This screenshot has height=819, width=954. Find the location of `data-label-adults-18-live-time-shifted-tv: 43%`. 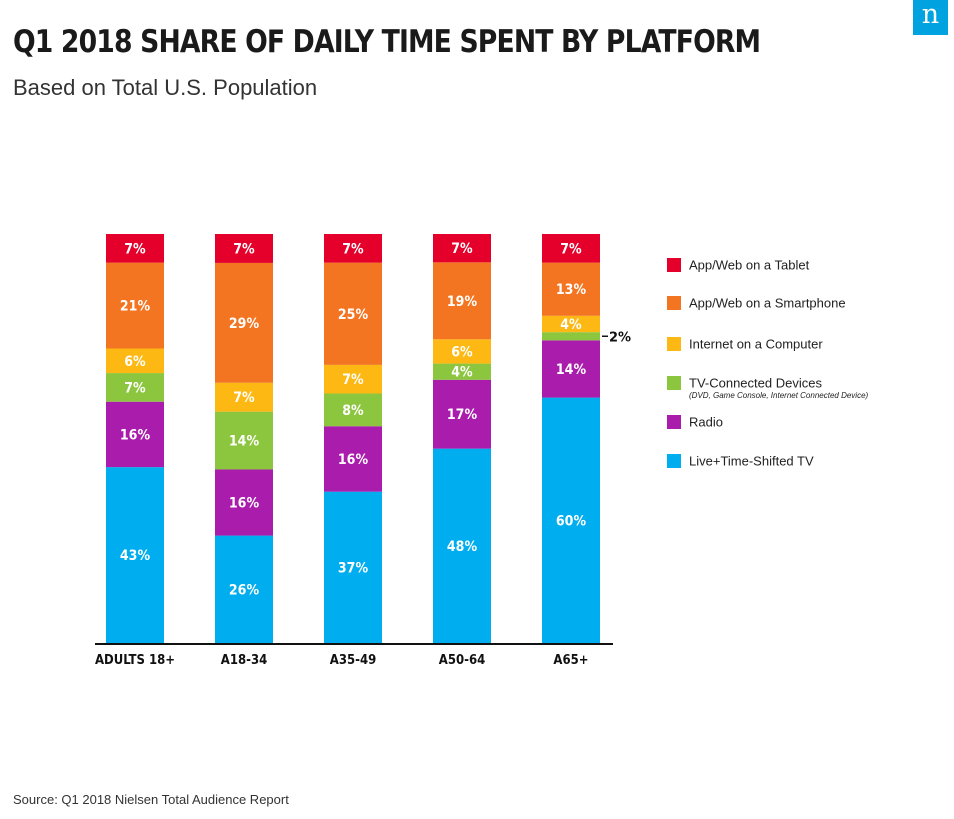

data-label-adults-18-live-time-shifted-tv: 43% is located at coordinates (135, 556).